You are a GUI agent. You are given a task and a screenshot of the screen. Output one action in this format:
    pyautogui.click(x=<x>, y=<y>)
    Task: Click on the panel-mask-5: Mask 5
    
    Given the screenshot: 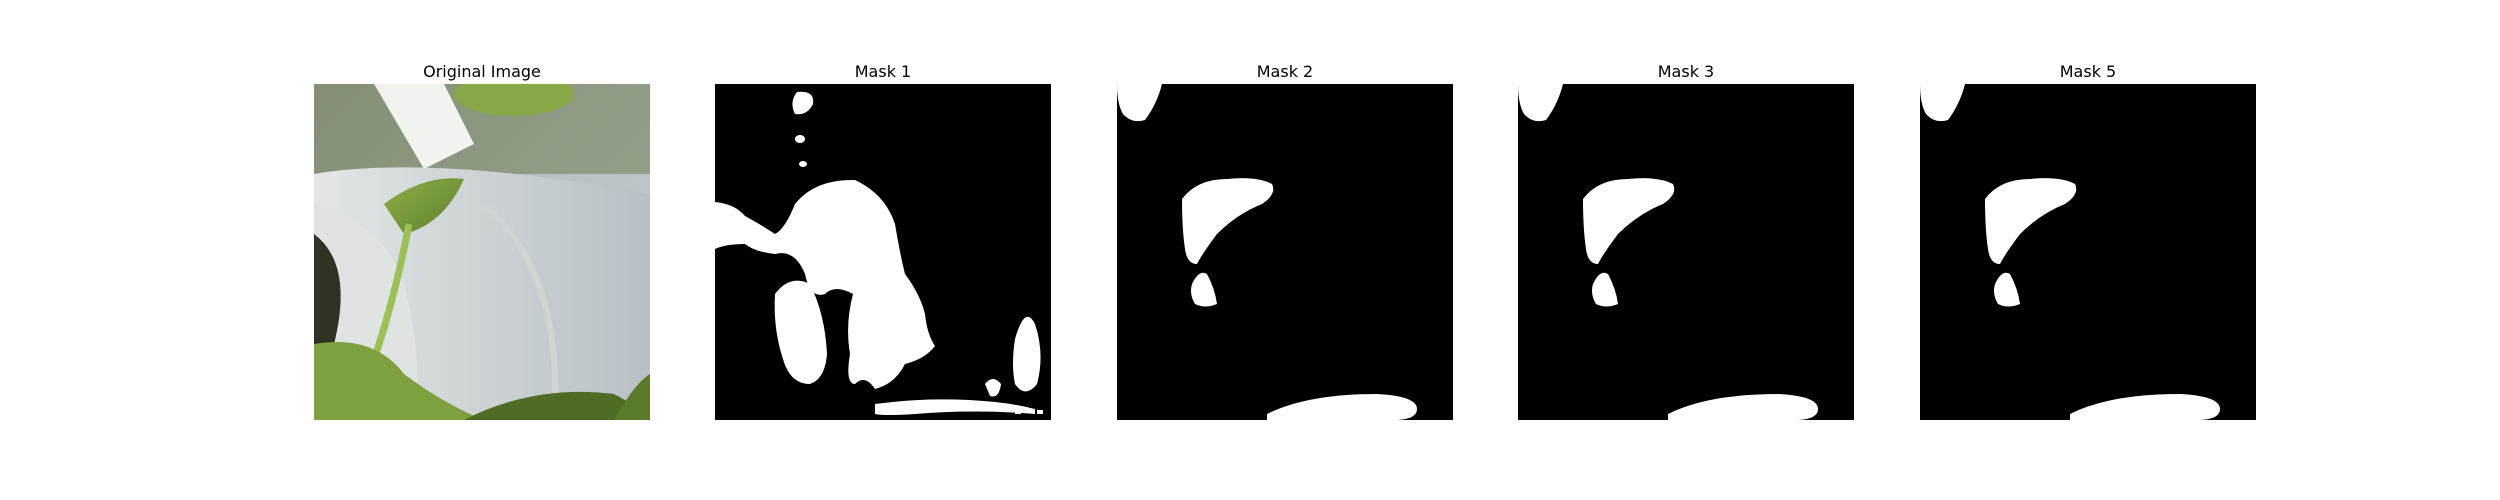 What is the action you would take?
    pyautogui.click(x=2088, y=240)
    